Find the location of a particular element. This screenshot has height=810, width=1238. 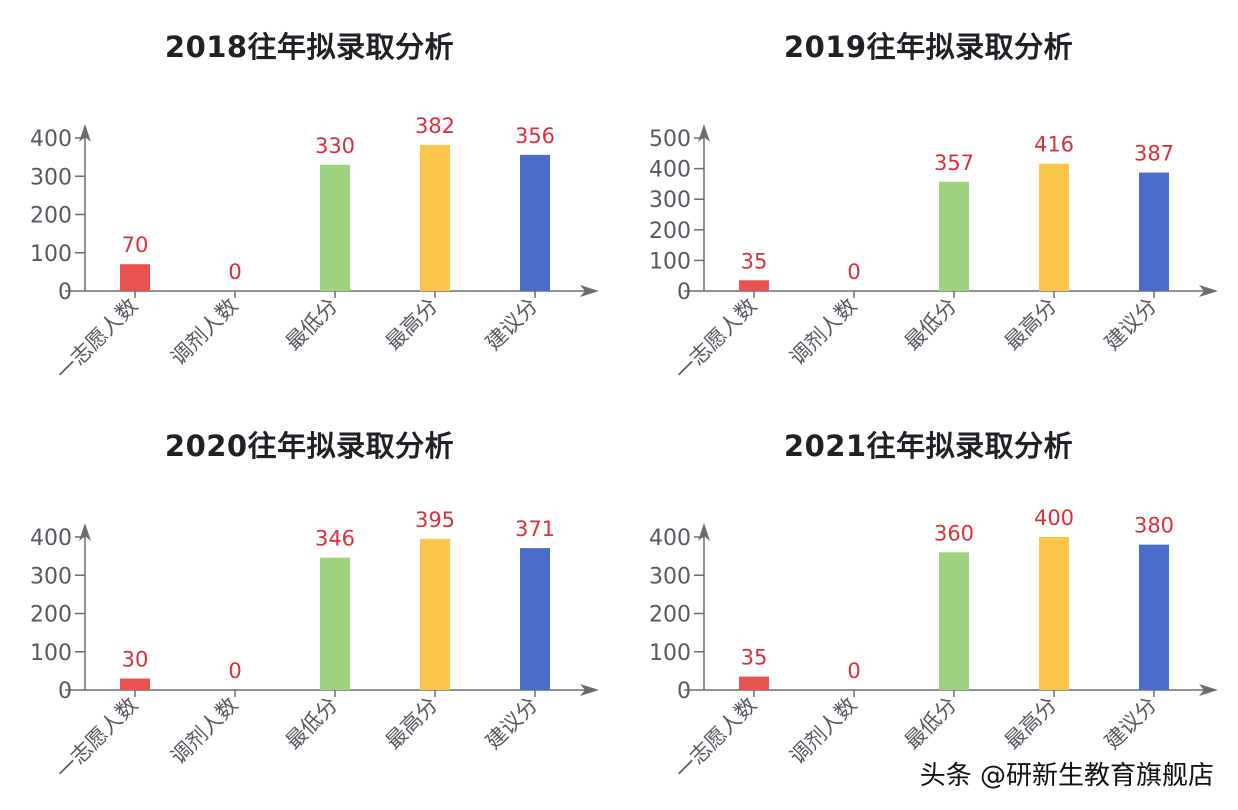

value-label: 371 is located at coordinates (535, 529).